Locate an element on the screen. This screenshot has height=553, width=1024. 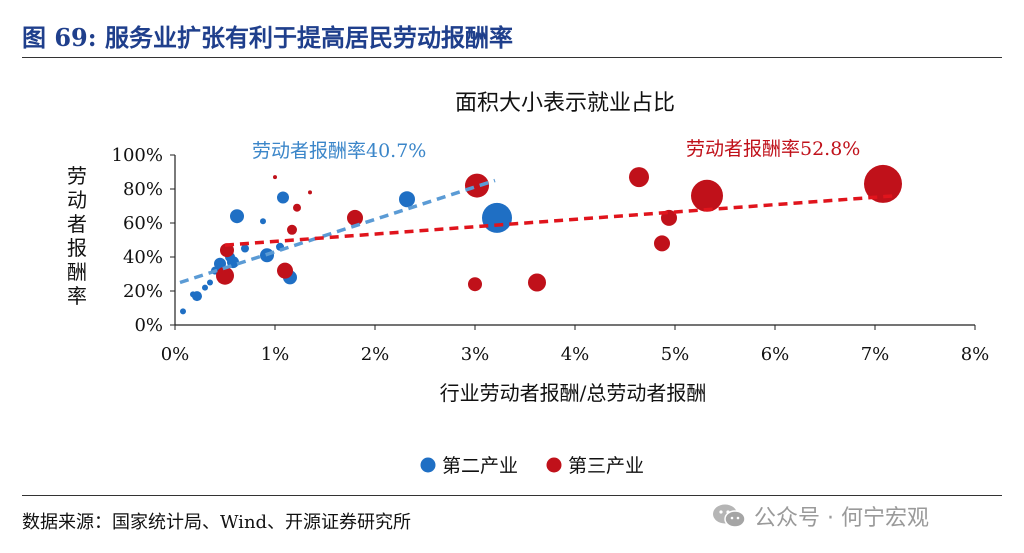
x-tick-label: 0% is located at coordinates (175, 354).